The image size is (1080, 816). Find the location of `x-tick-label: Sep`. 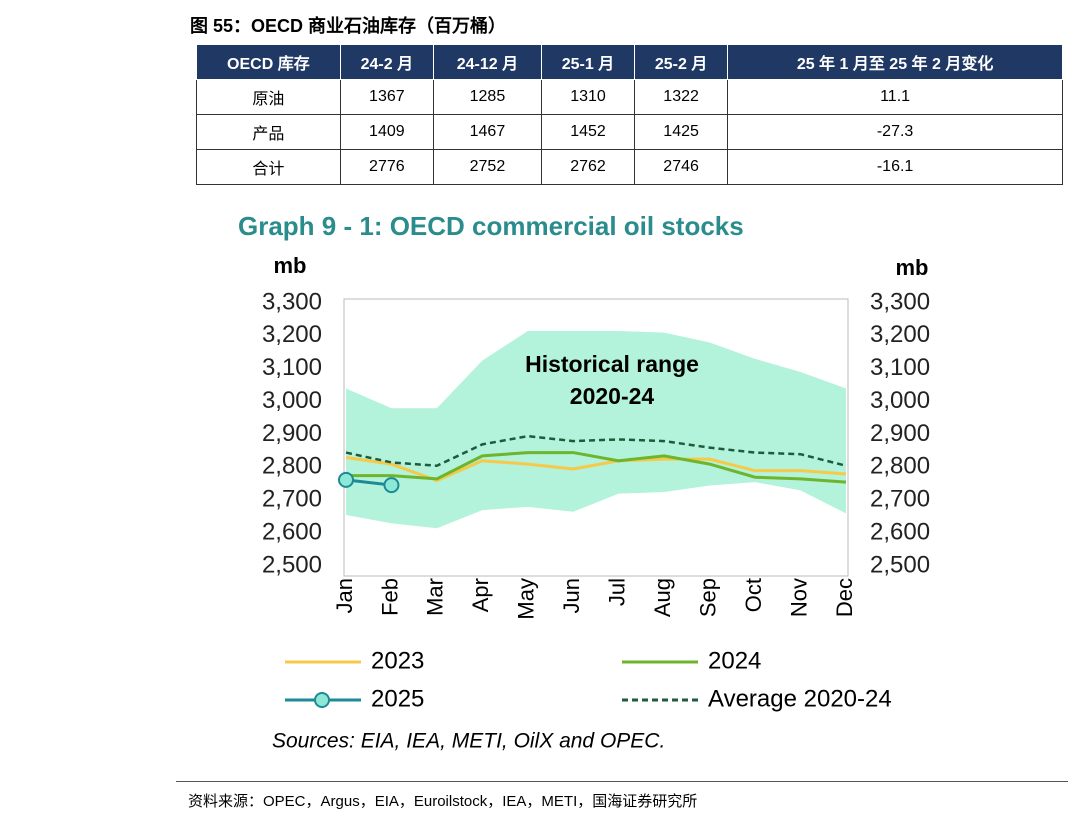

x-tick-label: Sep is located at coordinates (707, 597).